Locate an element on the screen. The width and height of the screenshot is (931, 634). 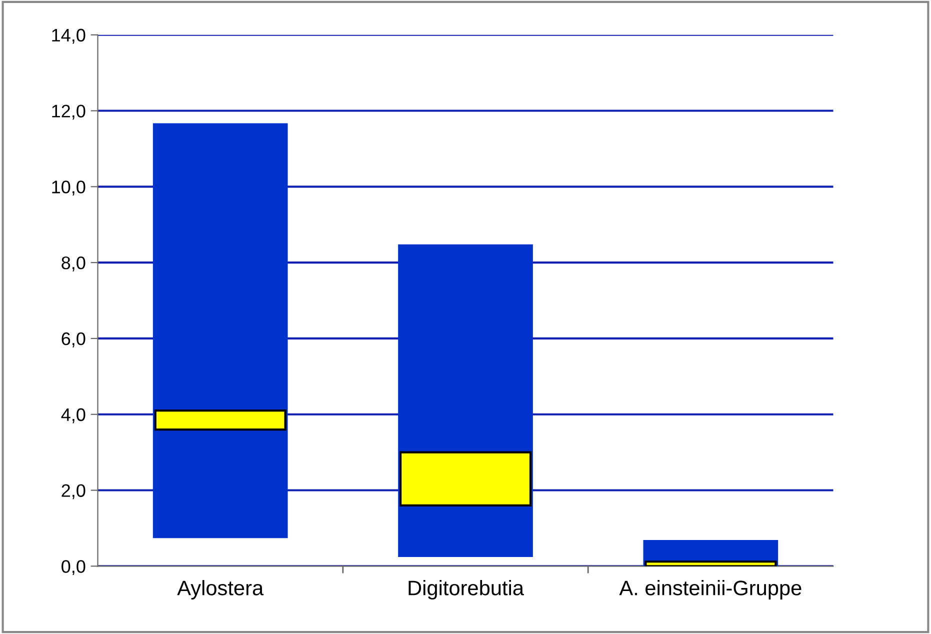
y-tick-label: 4,0 is located at coordinates (73, 416).